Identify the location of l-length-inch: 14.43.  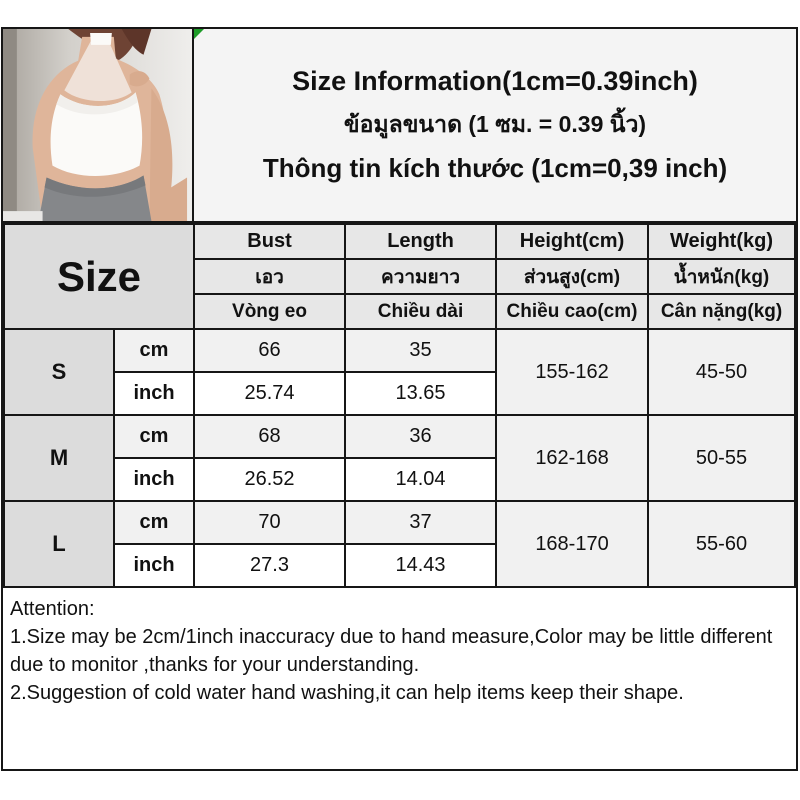
(421, 565).